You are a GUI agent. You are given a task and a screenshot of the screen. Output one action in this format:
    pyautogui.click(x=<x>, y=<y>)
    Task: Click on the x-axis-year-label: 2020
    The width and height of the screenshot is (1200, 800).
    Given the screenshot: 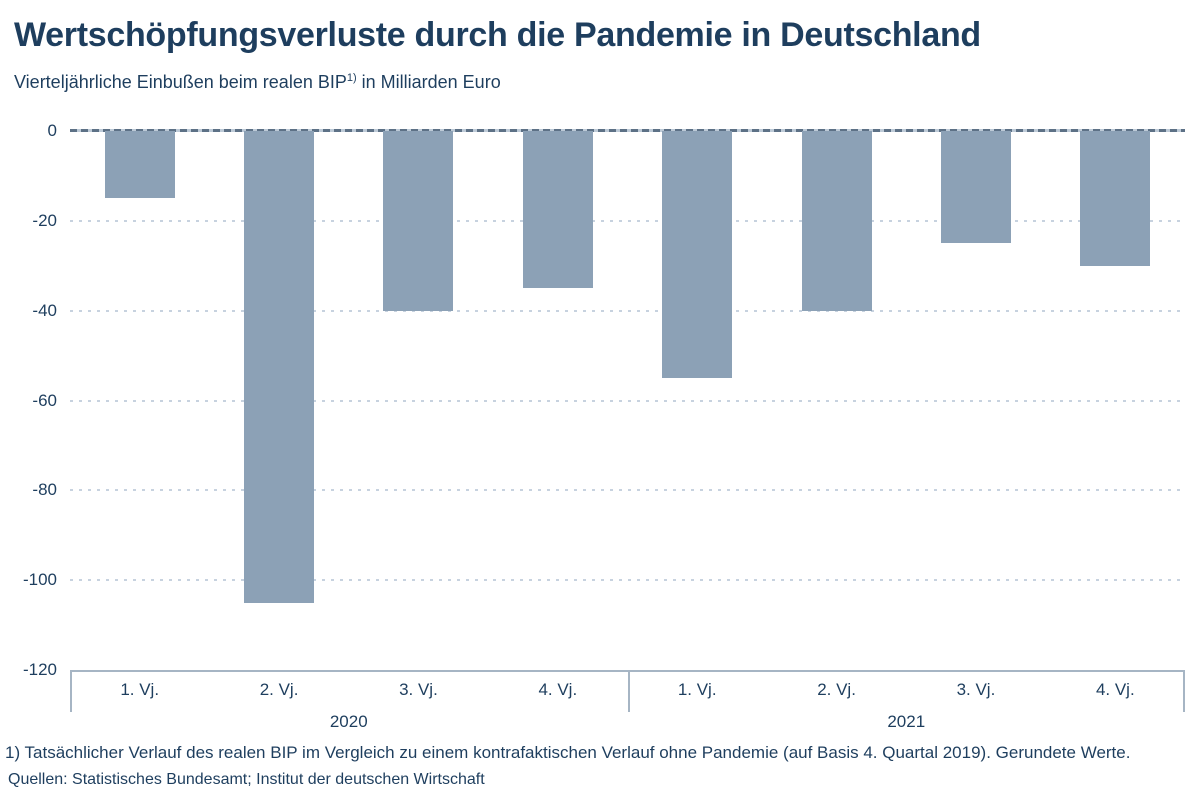 What is the action you would take?
    pyautogui.click(x=348, y=721)
    